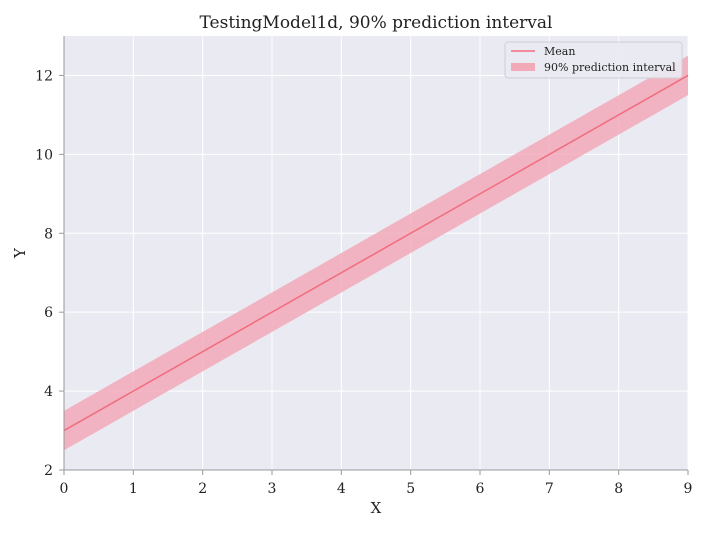 This screenshot has width=708, height=536. Describe the element at coordinates (688, 489) in the screenshot. I see `x-tick-label: 9` at that location.